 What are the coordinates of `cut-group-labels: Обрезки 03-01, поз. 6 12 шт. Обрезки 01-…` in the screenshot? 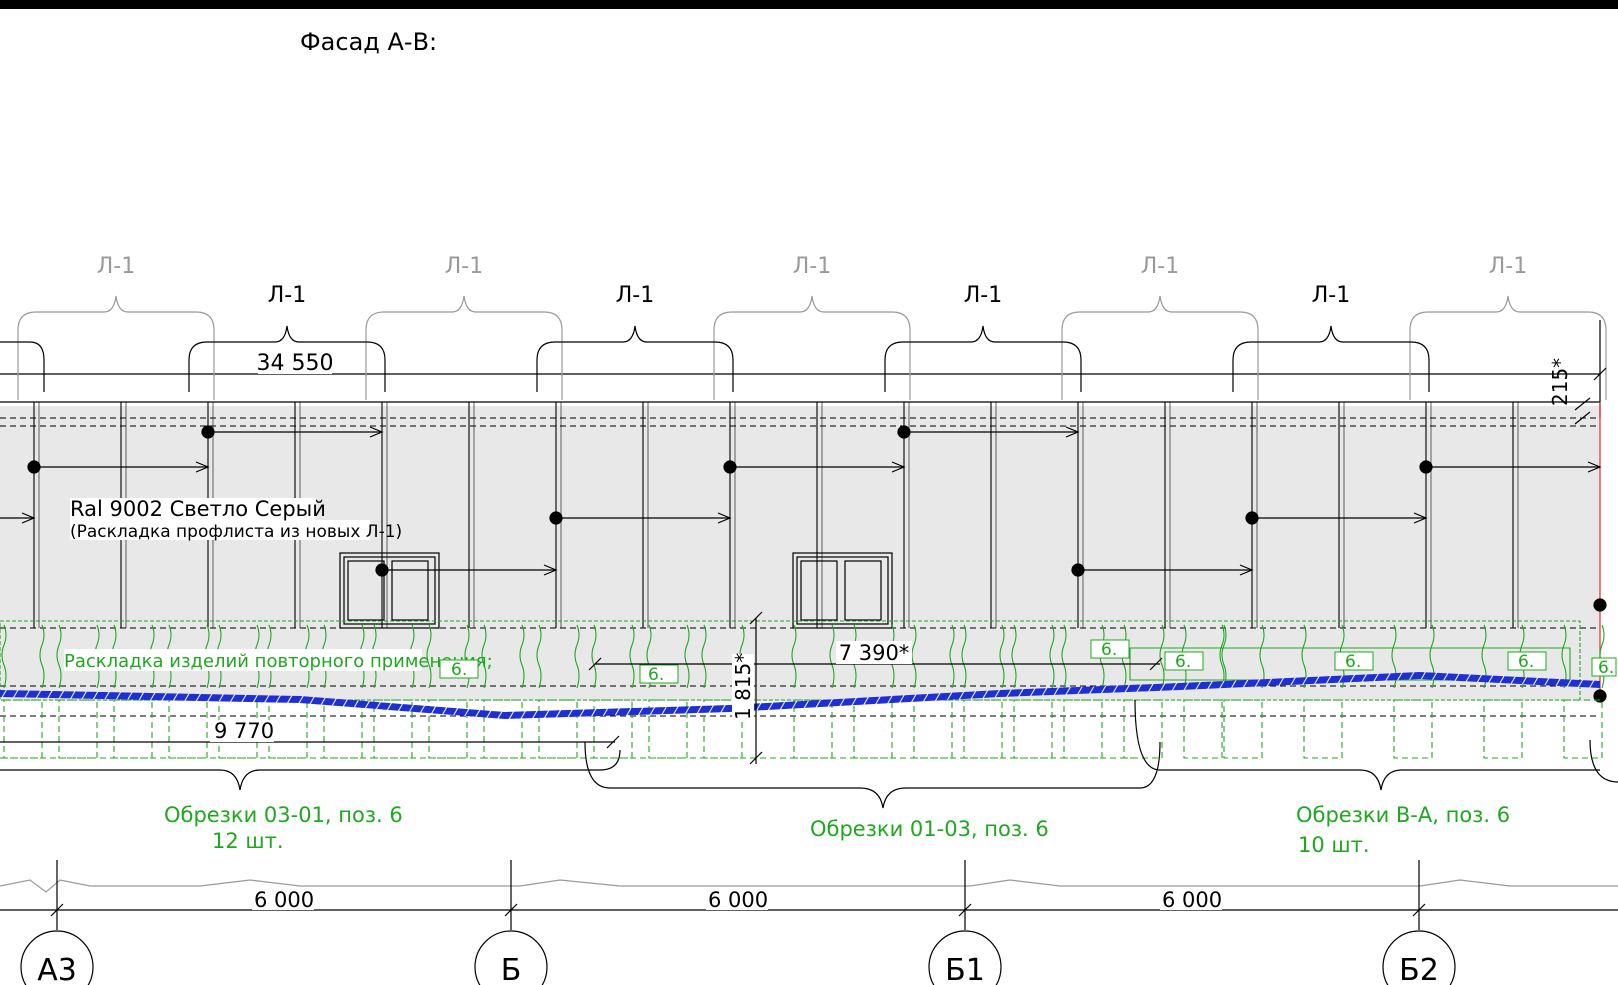 It's located at (837, 830).